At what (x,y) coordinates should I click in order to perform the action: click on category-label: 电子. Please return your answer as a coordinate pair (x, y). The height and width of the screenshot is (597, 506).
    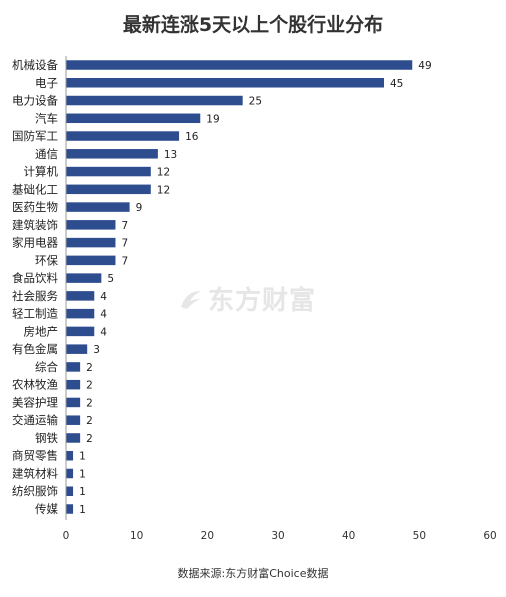
    Looking at the image, I should click on (46, 83).